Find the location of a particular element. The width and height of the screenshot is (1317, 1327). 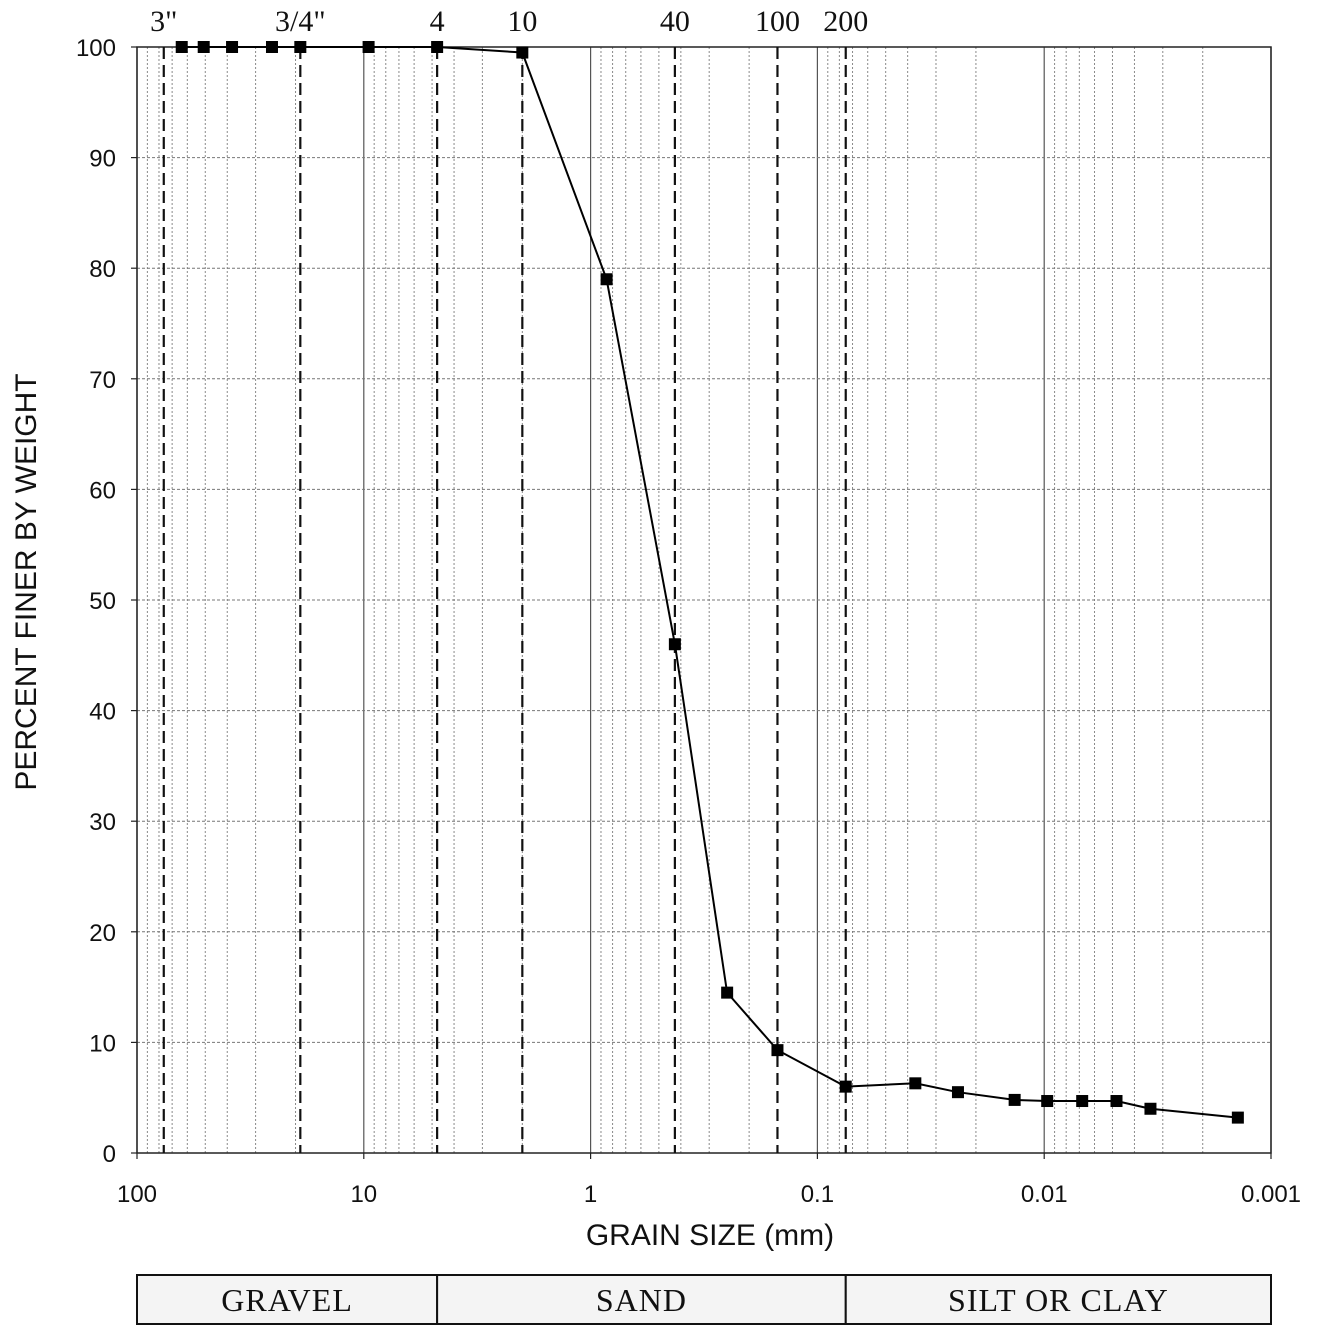

soil-band-label: SAND is located at coordinates (641, 1300).